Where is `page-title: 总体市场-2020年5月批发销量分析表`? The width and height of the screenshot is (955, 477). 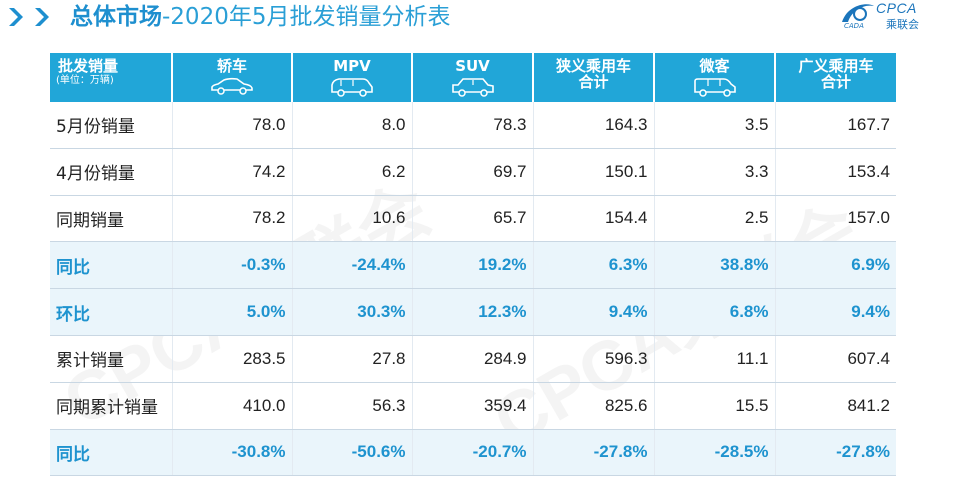 page-title: 总体市场-2020年5月批发销量分析表 is located at coordinates (260, 17).